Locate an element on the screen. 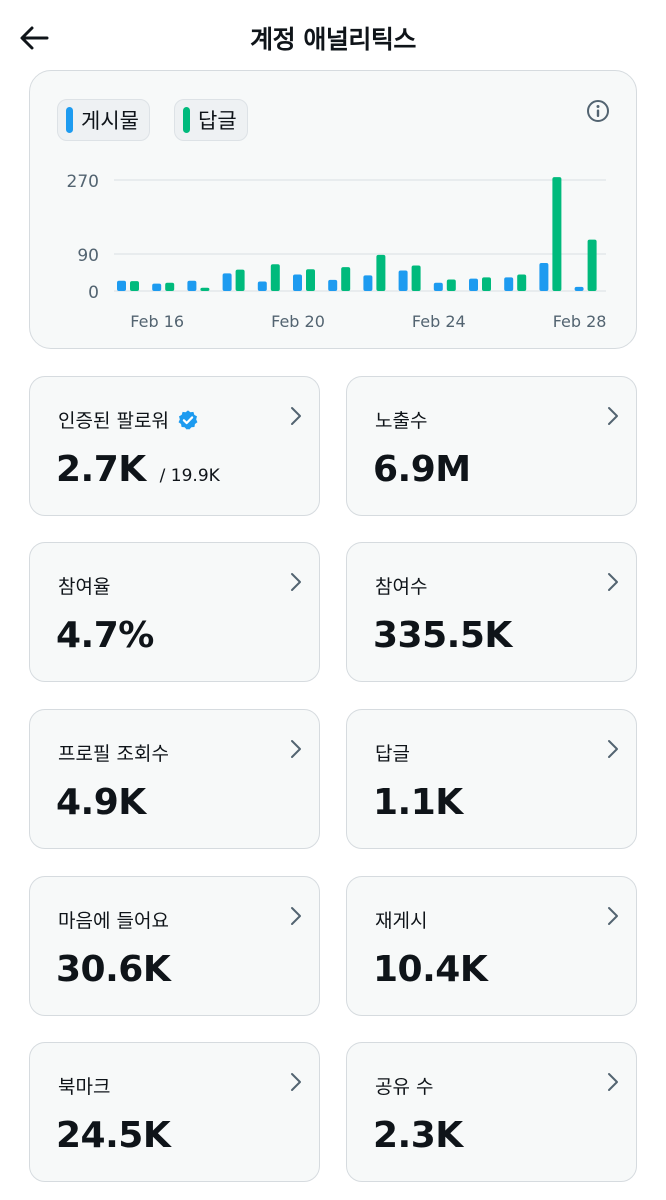 The height and width of the screenshot is (1200, 666). legend-item-posts: 게시물 is located at coordinates (103, 120).